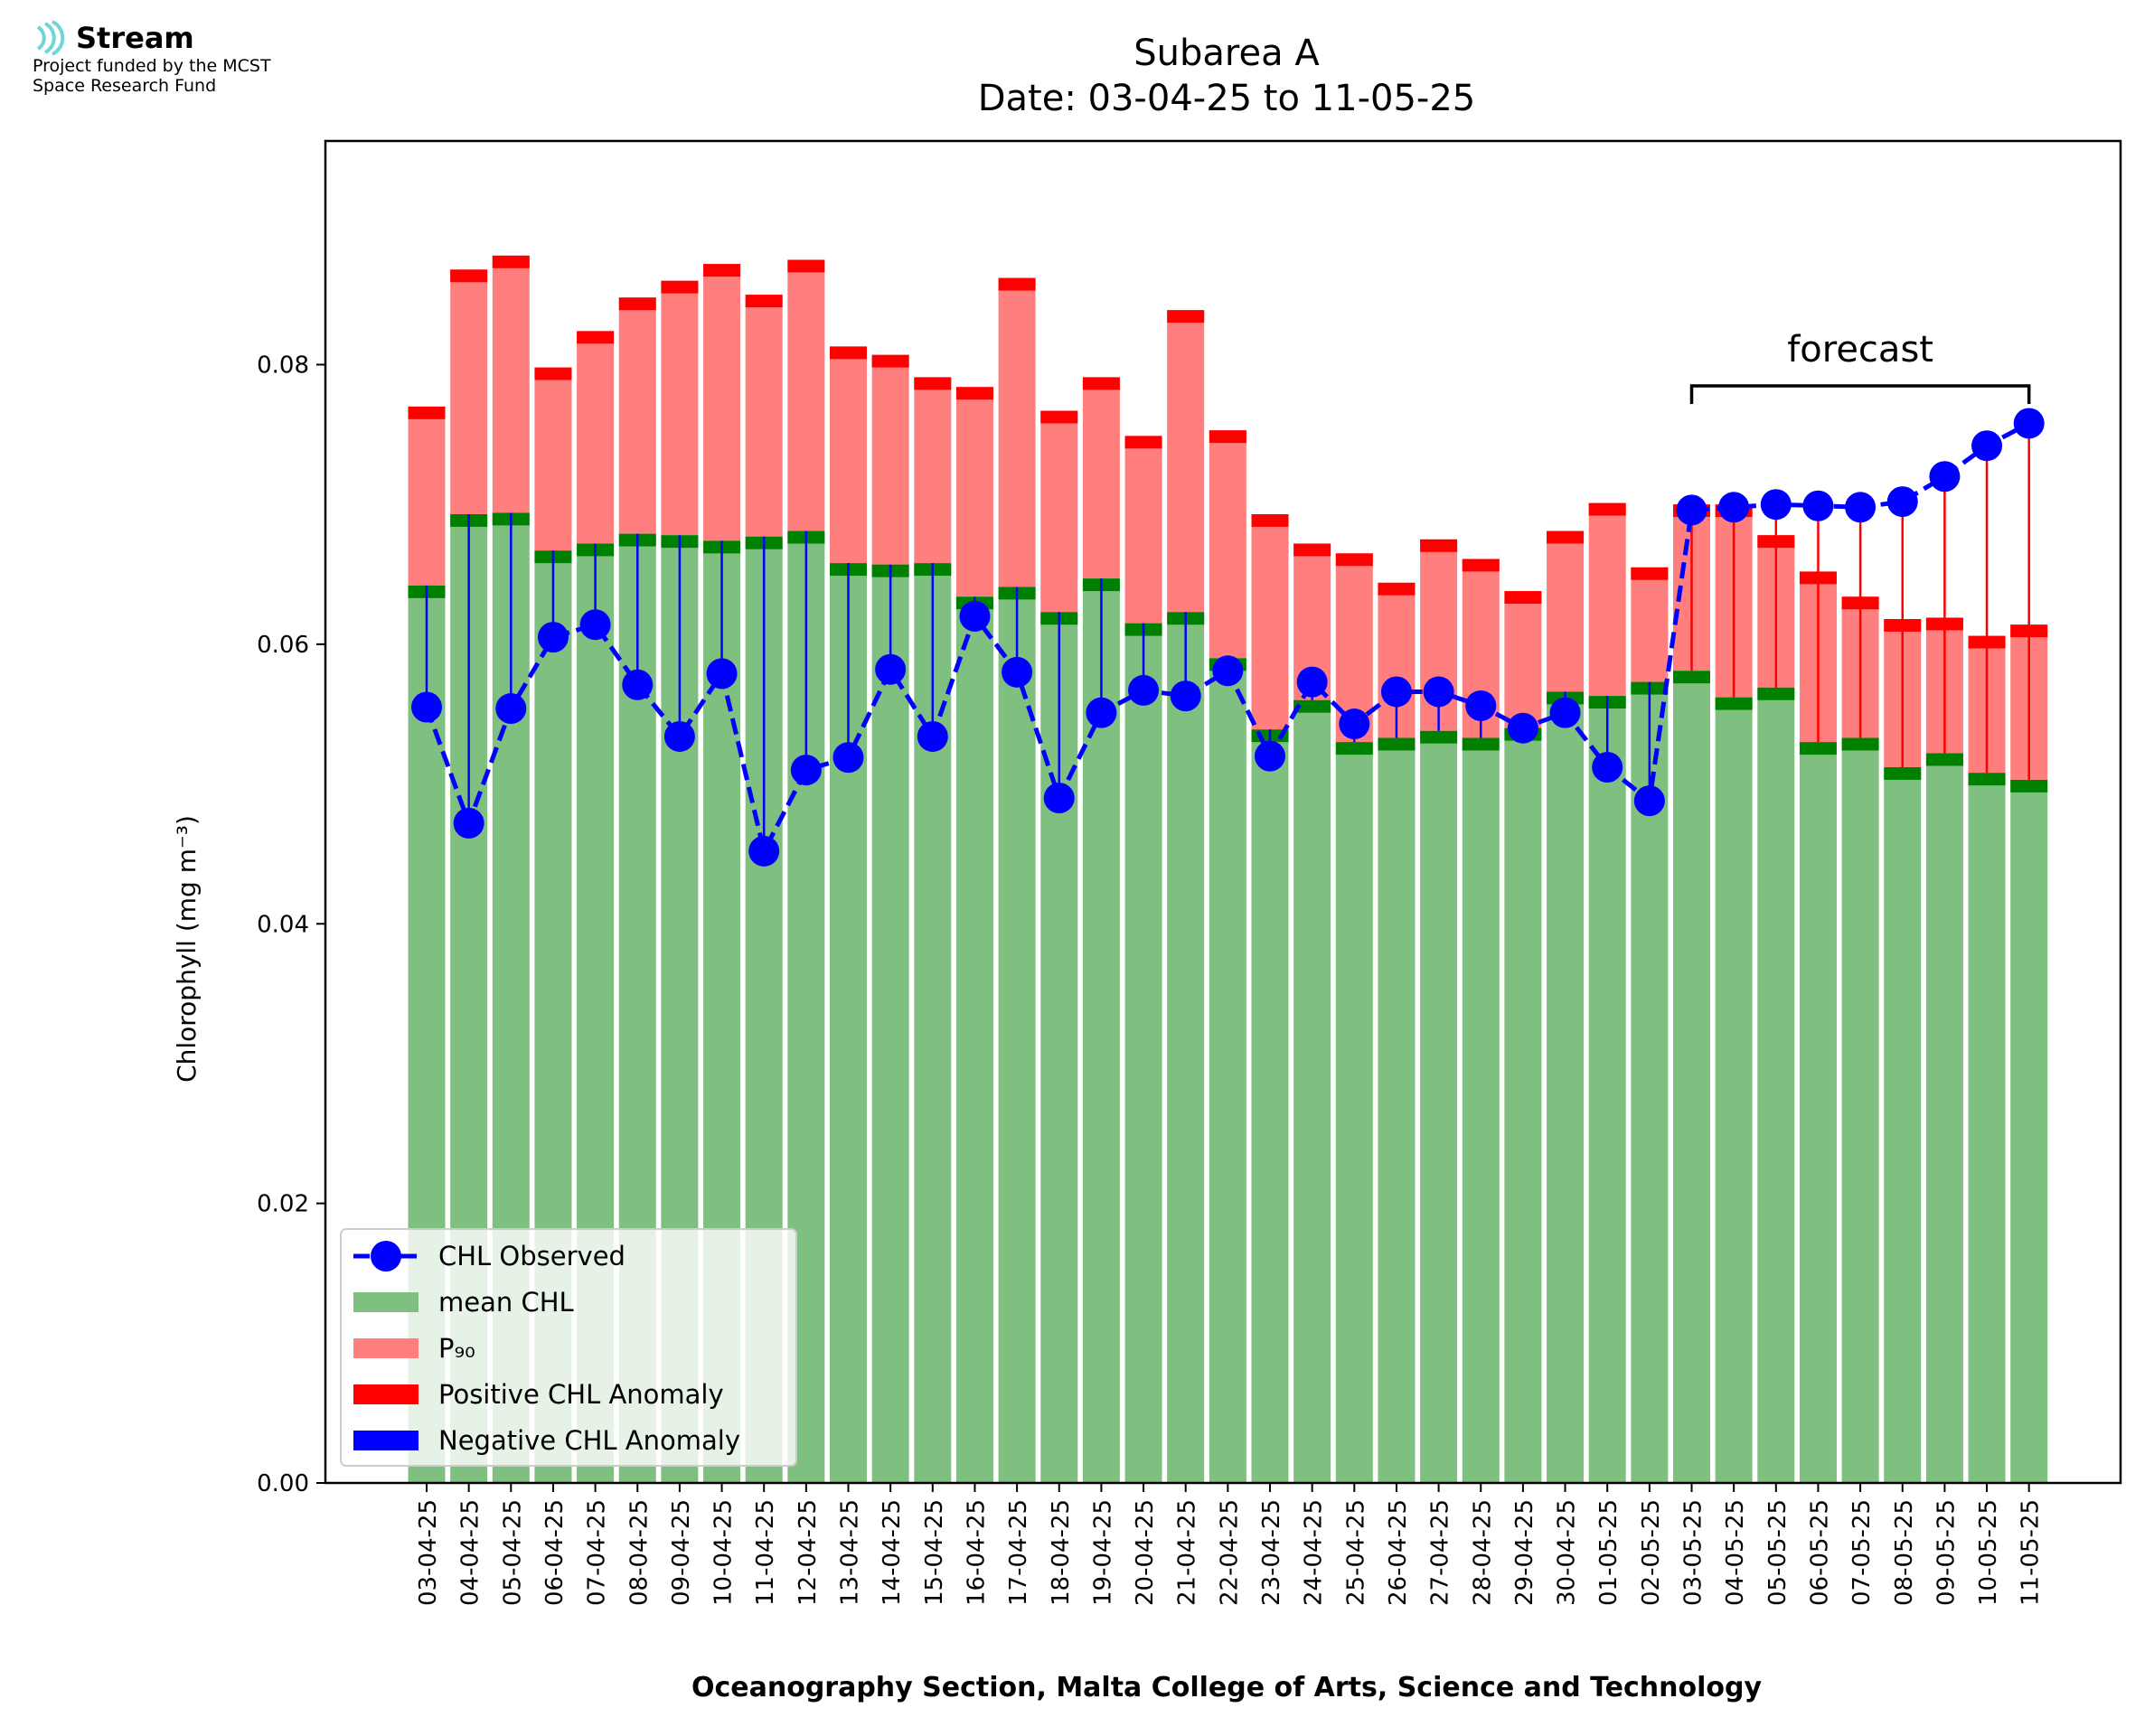 The image size is (2154, 1736). Describe the element at coordinates (1102, 1552) in the screenshot. I see `x-tick-label: 19-04-25` at that location.